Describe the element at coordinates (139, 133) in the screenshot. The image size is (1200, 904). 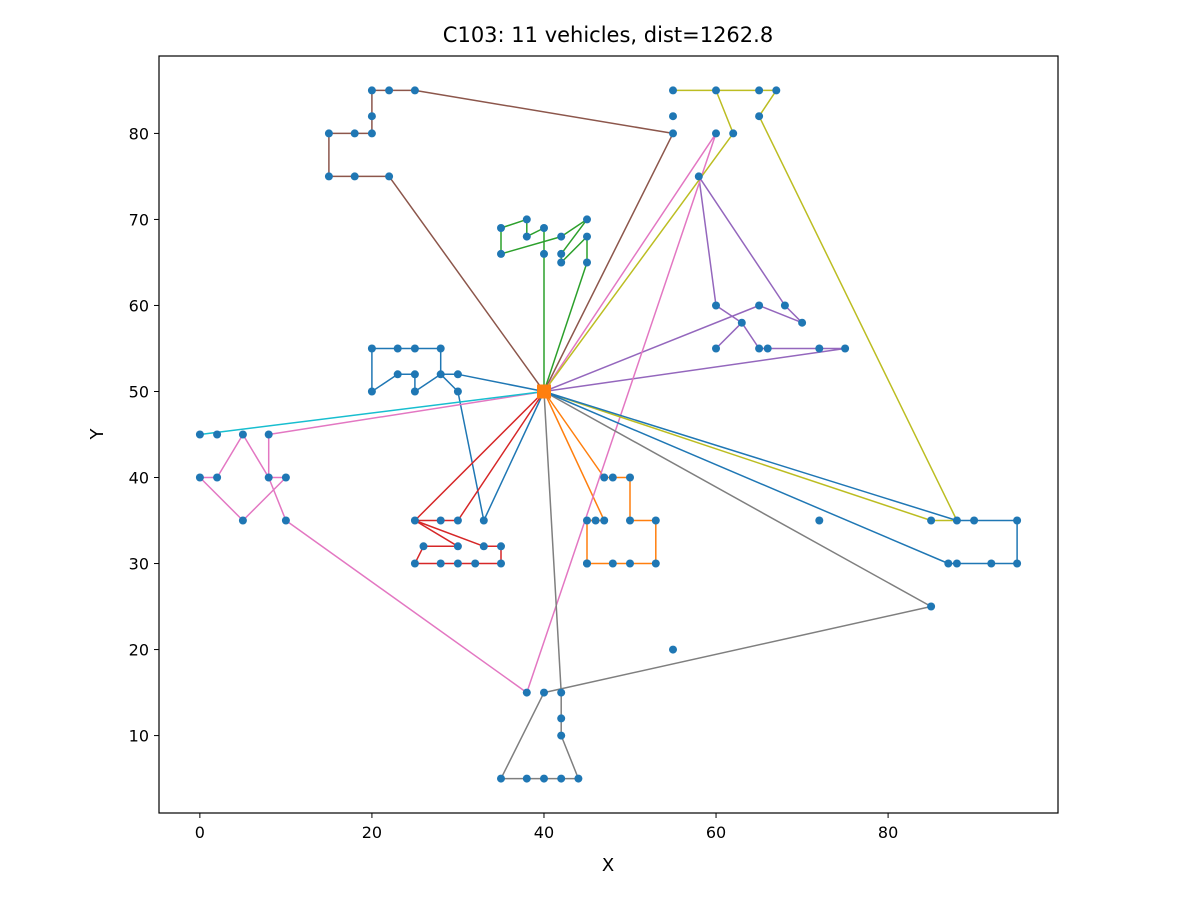
I see `y-tick-label: 80` at that location.